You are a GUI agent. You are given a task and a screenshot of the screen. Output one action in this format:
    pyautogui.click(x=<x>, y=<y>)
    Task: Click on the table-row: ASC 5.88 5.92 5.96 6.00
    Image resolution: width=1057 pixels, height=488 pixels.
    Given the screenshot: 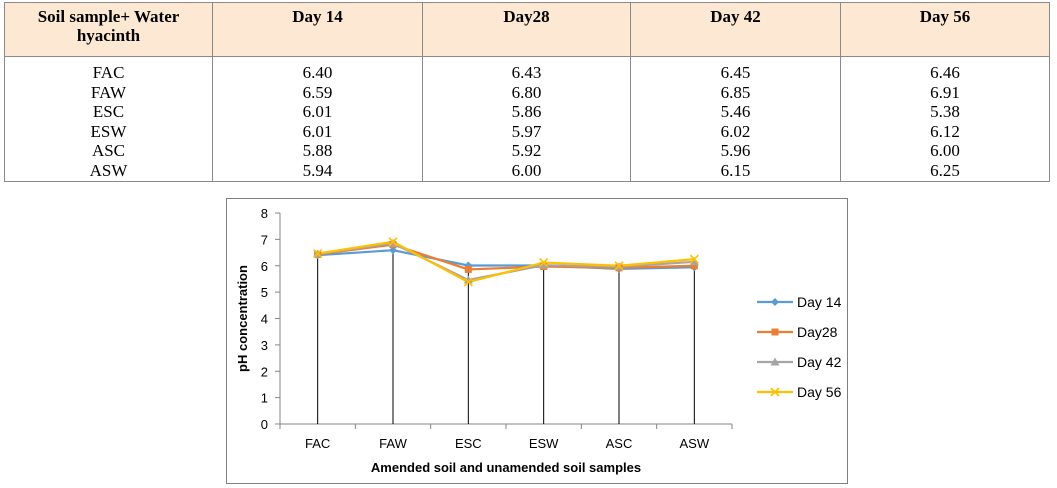 What is the action you would take?
    pyautogui.click(x=527, y=151)
    